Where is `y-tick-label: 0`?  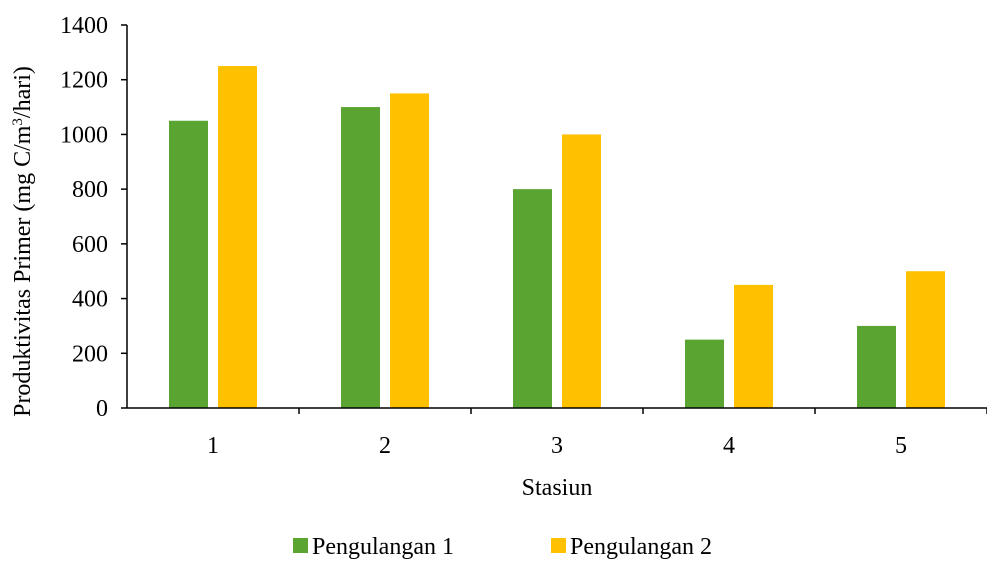 y-tick-label: 0 is located at coordinates (102, 409).